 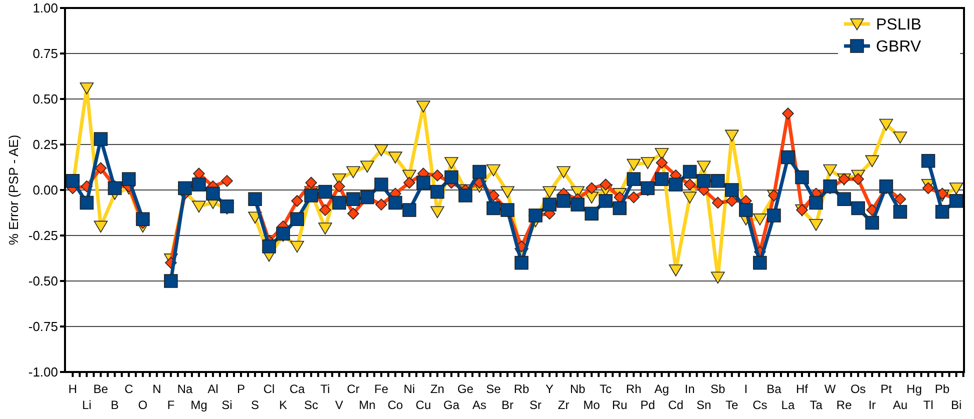 What do you see at coordinates (143, 405) in the screenshot?
I see `x-tick-label: O` at bounding box center [143, 405].